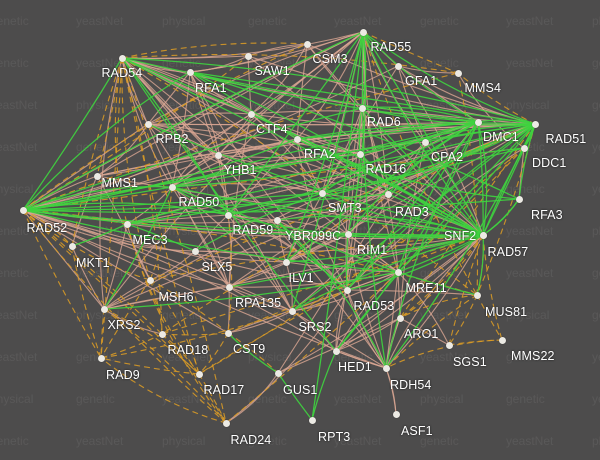 The height and width of the screenshot is (460, 600). I want to click on network-node-rad53, so click(347, 290).